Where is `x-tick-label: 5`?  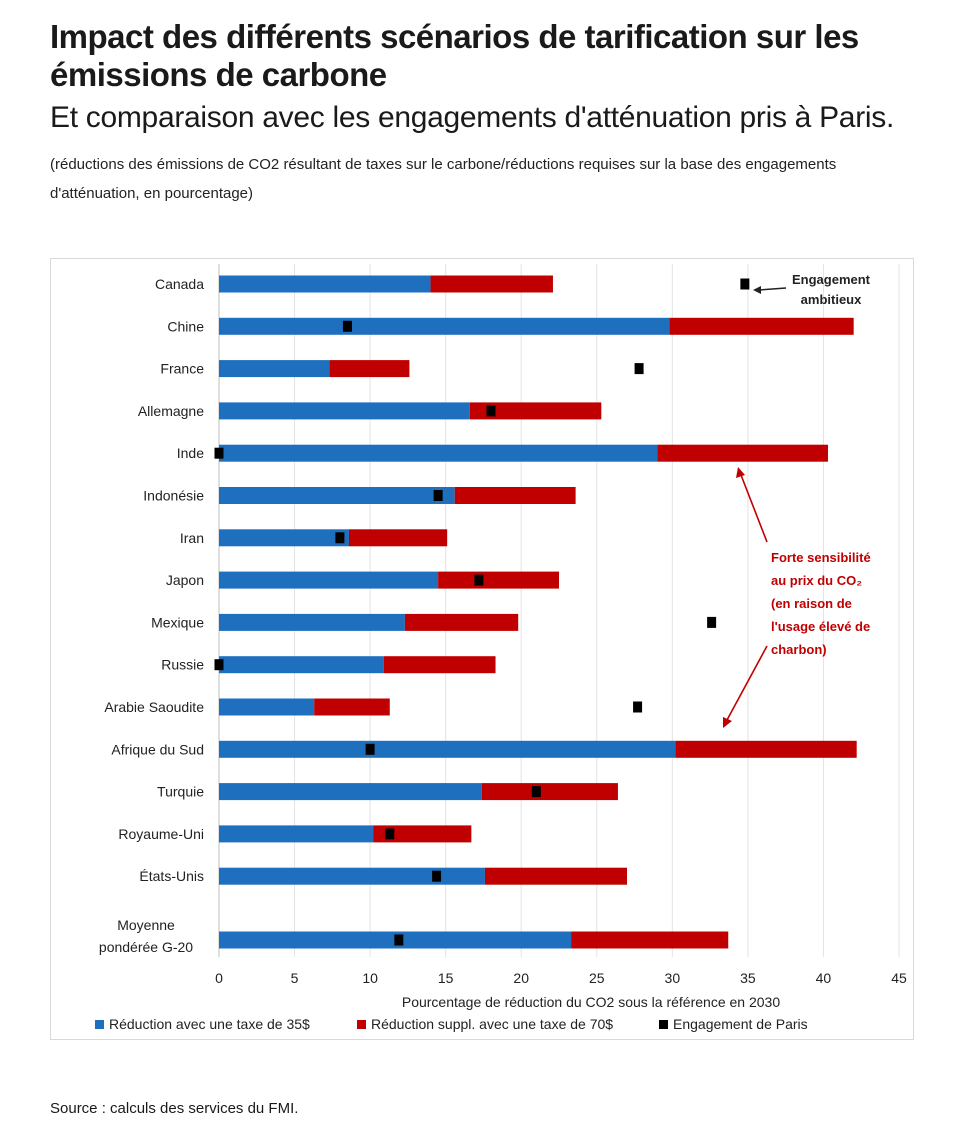
x-tick-label: 5 is located at coordinates (295, 978).